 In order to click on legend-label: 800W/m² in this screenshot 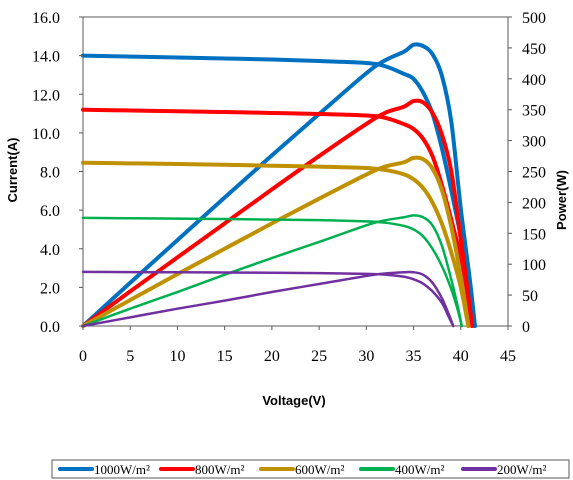, I will do `click(219, 469)`.